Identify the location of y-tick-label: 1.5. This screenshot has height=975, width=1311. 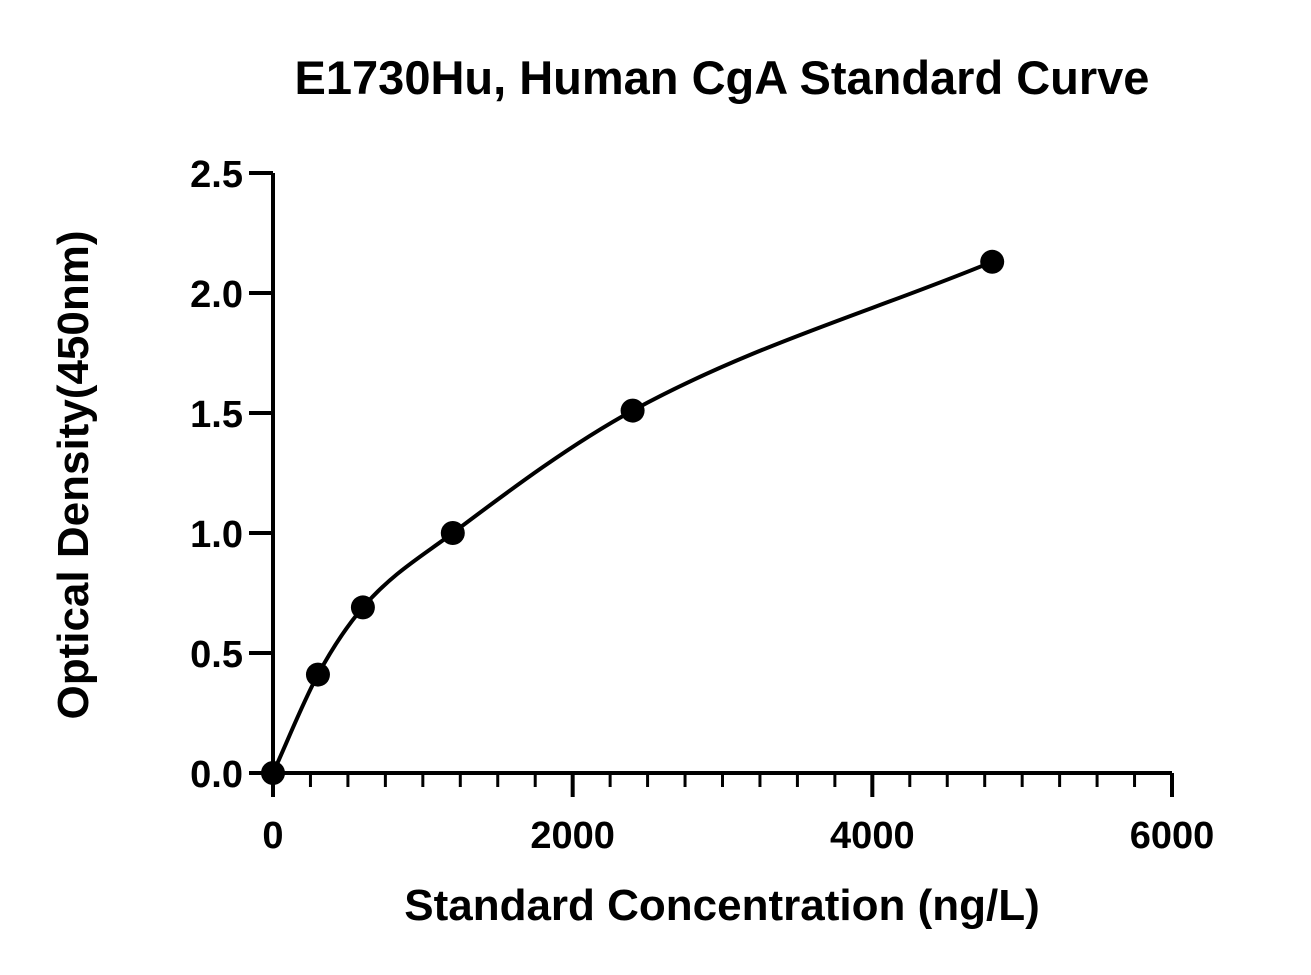
(216, 415).